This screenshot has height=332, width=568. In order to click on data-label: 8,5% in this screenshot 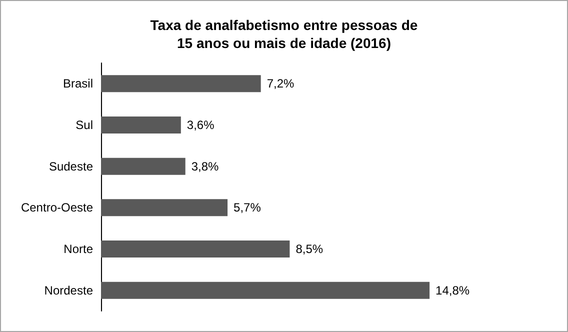, I will do `click(310, 249)`.